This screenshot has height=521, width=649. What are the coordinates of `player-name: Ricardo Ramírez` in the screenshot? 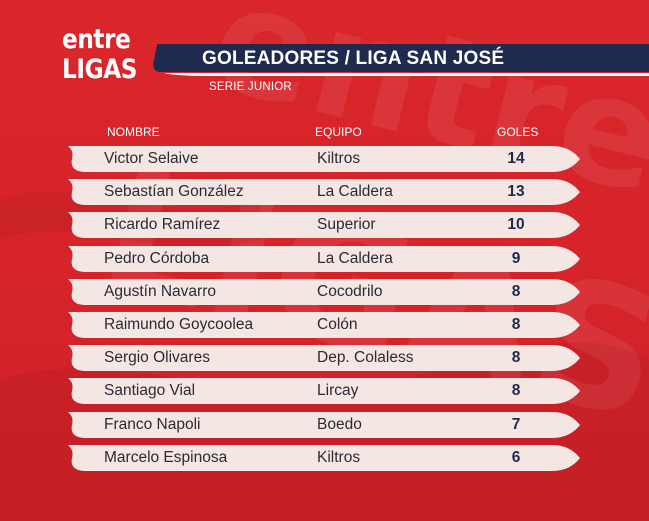 It's located at (162, 224).